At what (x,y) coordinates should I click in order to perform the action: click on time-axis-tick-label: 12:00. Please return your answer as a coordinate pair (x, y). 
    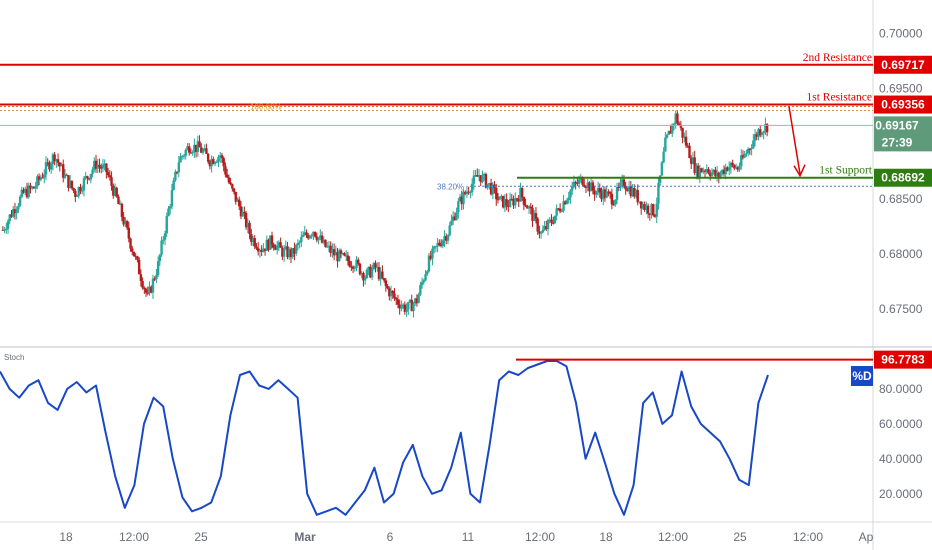
    Looking at the image, I should click on (808, 537).